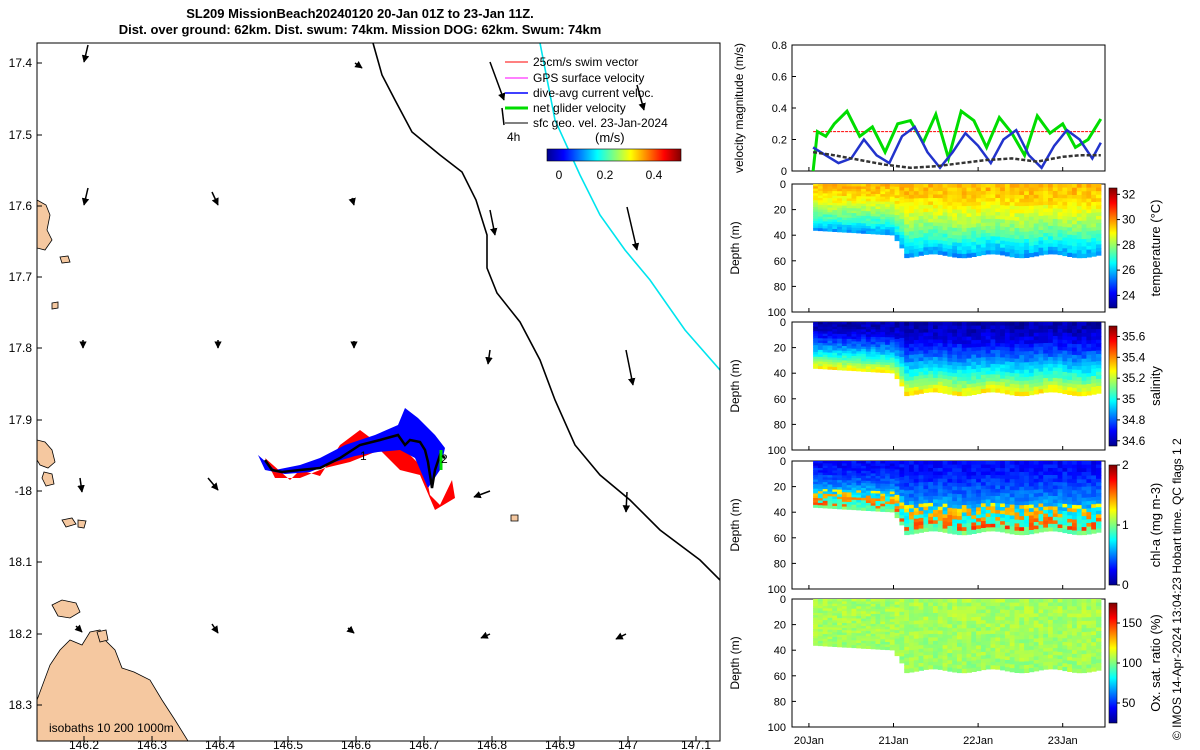  What do you see at coordinates (288, 744) in the screenshot?
I see `map-xtick-label: 146.5` at bounding box center [288, 744].